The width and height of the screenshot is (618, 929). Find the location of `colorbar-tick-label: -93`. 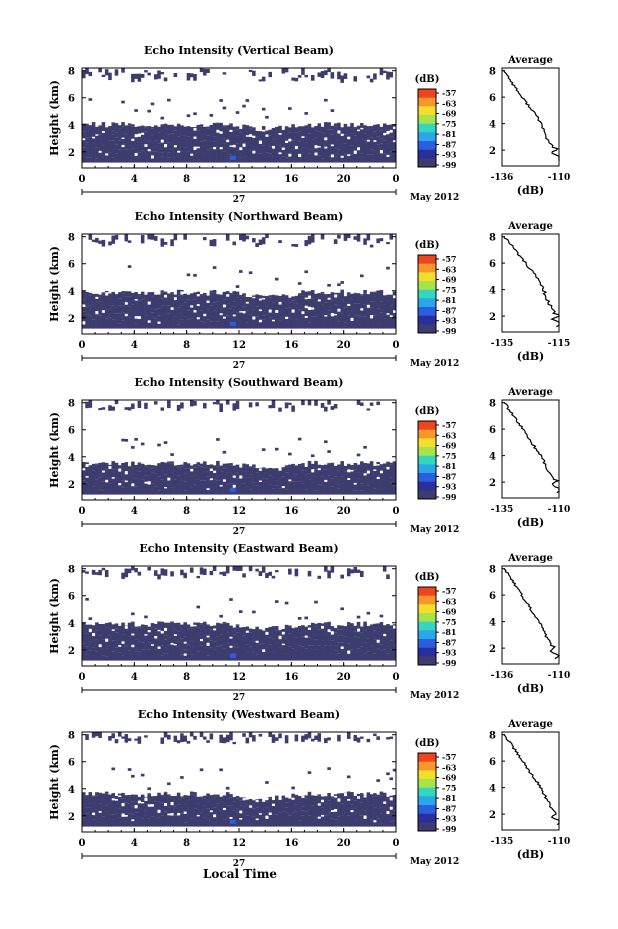

colorbar-tick-label: -93 is located at coordinates (449, 487).